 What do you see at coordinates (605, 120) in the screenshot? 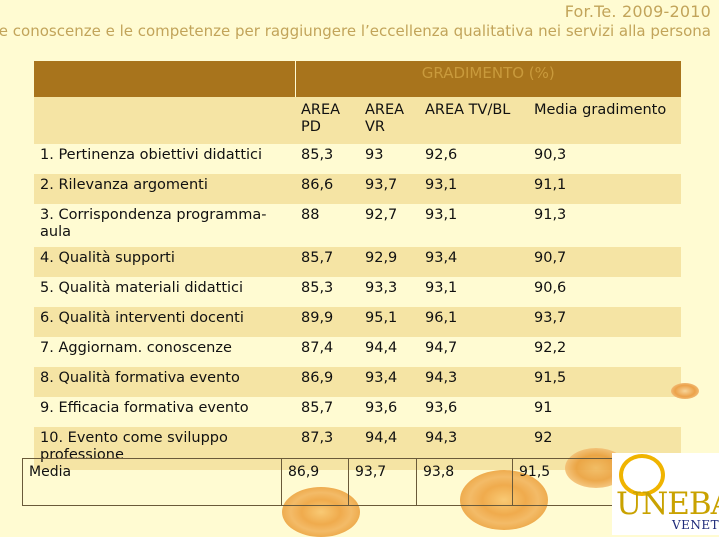
I see `column-header: Media gradimento` at bounding box center [605, 120].